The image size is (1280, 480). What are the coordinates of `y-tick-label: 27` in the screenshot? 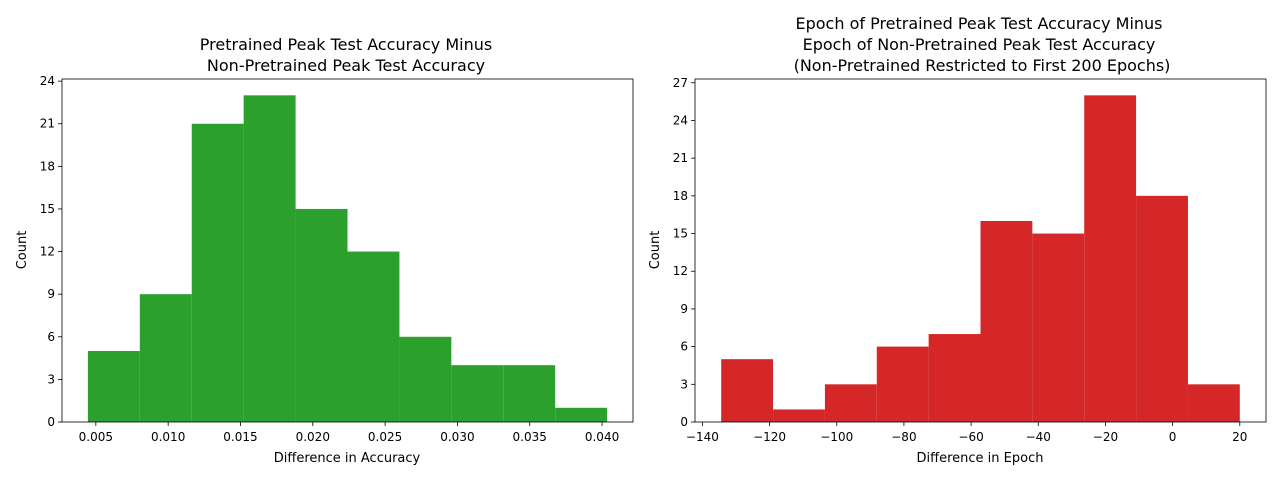 It's located at (680, 83).